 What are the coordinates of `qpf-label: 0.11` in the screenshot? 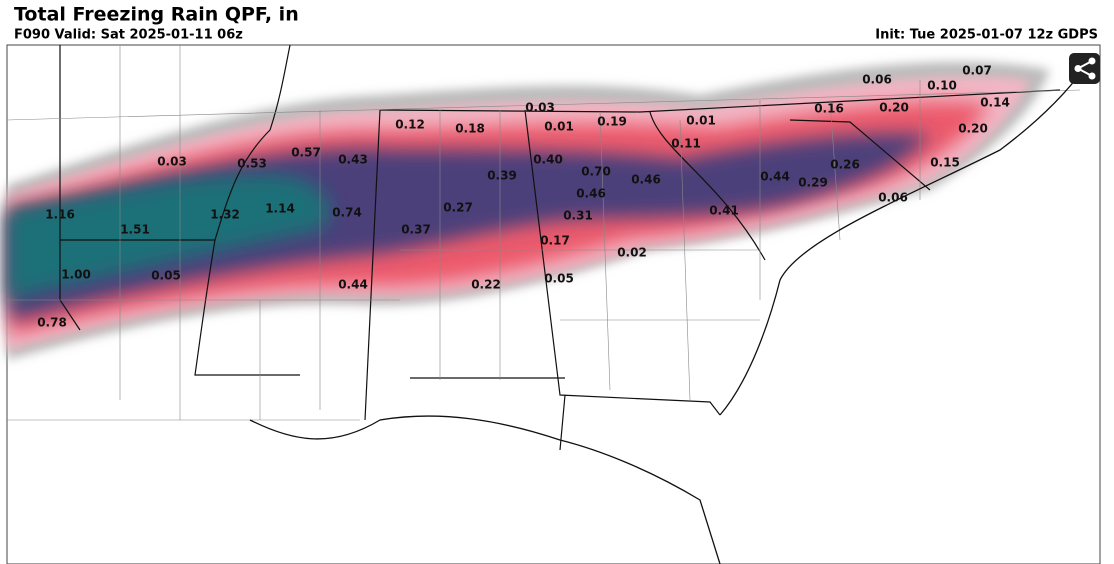 It's located at (686, 144).